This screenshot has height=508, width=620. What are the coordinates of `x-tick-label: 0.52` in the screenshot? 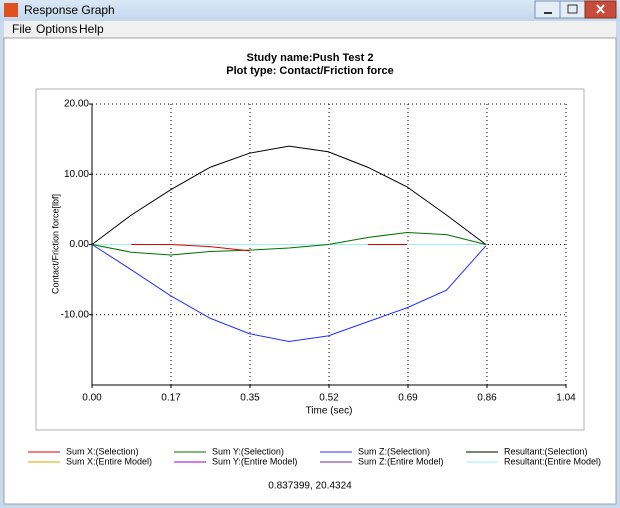 It's located at (329, 398).